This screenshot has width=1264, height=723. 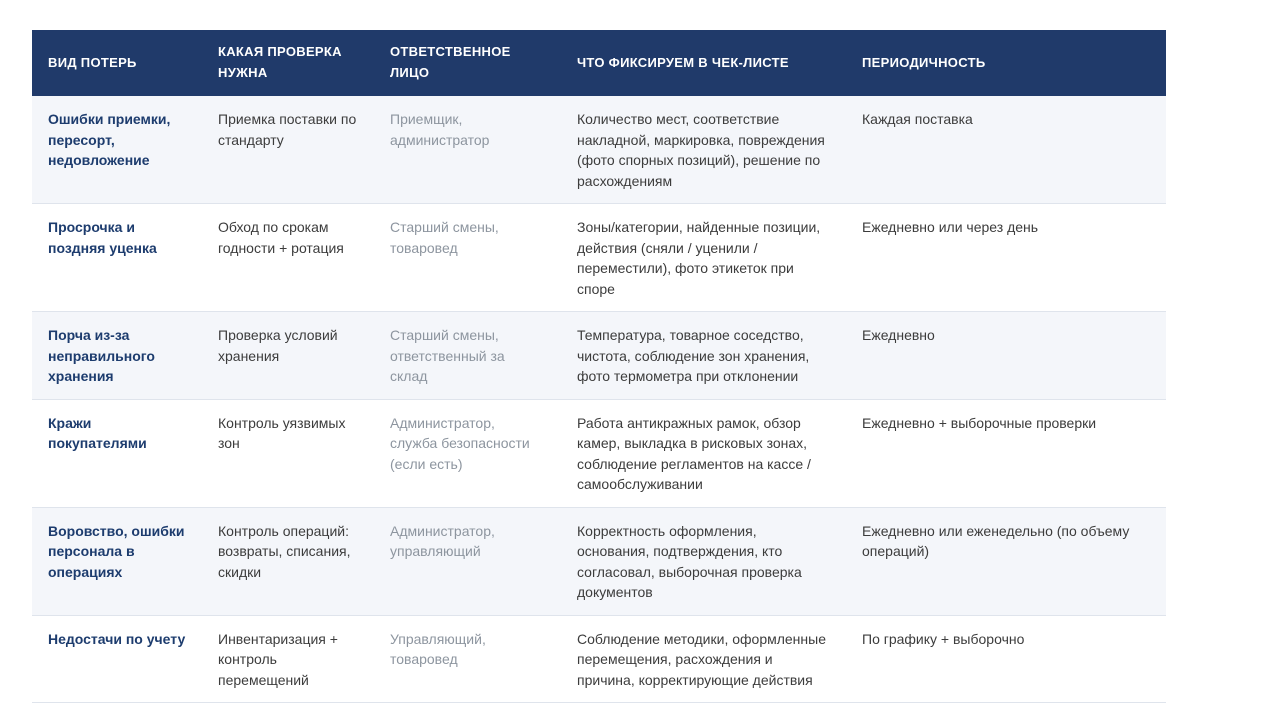 What do you see at coordinates (467, 355) in the screenshot?
I see `cell-responsible-person: Старший смены, ответственный за склад` at bounding box center [467, 355].